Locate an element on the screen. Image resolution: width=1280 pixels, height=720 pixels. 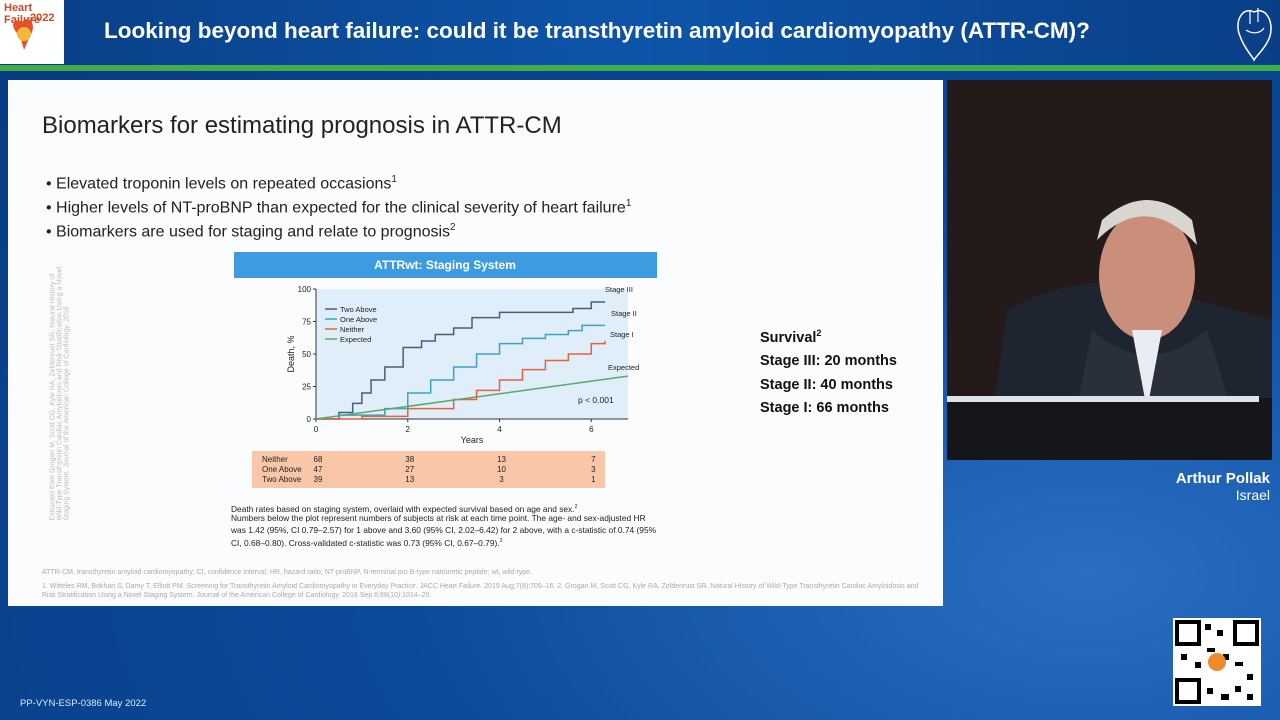
figure-banner is located at coordinates (445, 265).